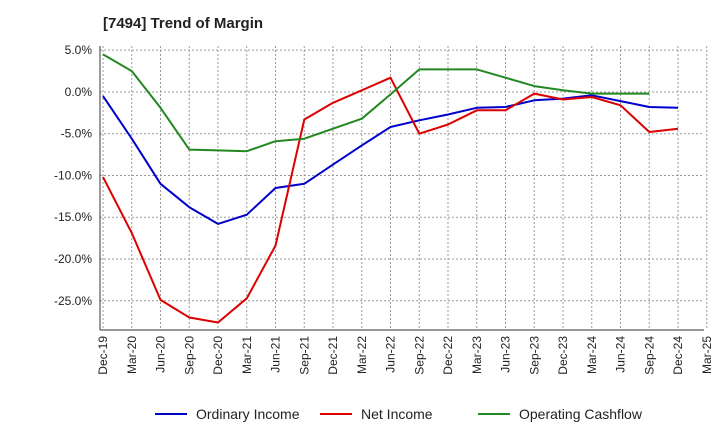  What do you see at coordinates (448, 355) in the screenshot?
I see `x-tick-label: Dec-22` at bounding box center [448, 355].